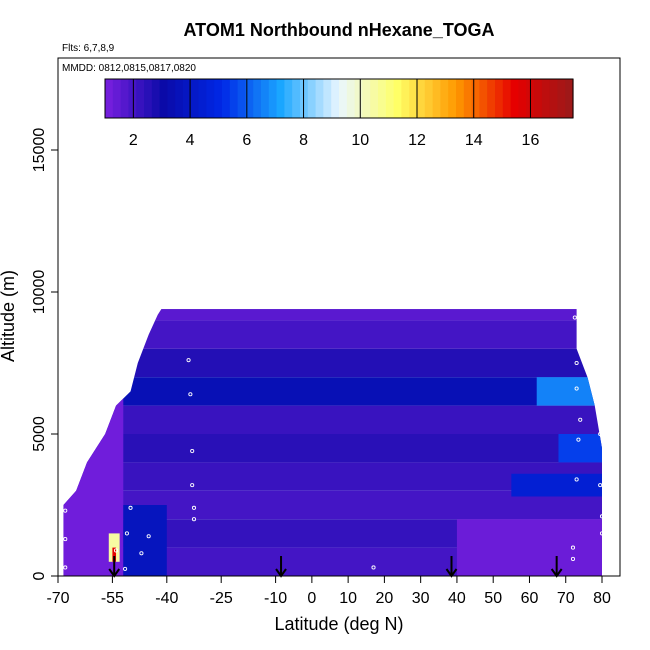 The image size is (650, 650). What do you see at coordinates (112, 598) in the screenshot?
I see `x-tick-label: -55` at bounding box center [112, 598].